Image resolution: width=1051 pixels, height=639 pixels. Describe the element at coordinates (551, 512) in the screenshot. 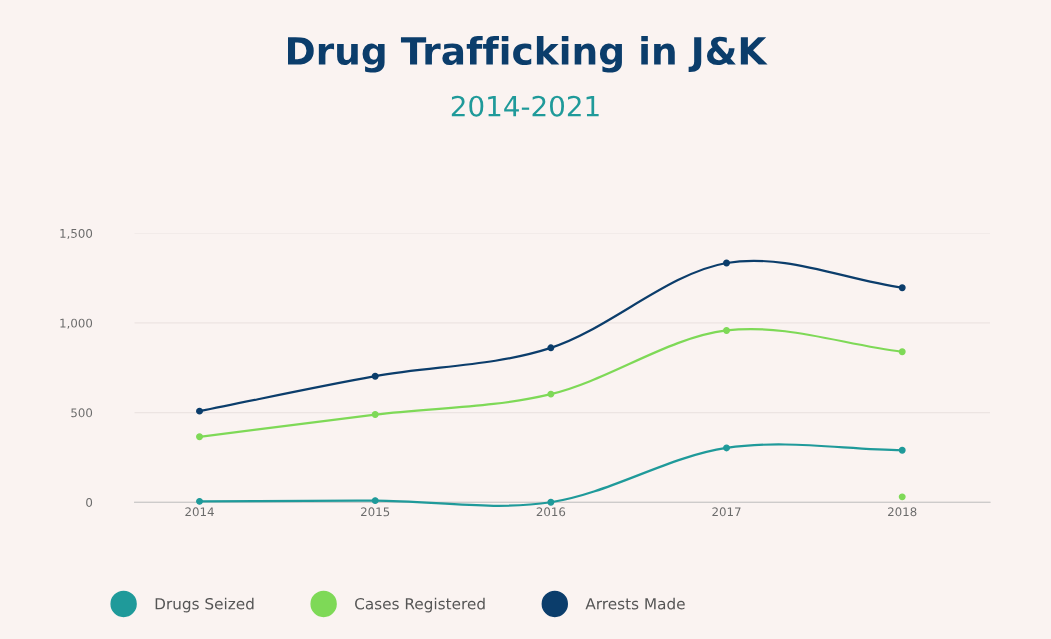

I see `x-tick-label: 2016` at that location.